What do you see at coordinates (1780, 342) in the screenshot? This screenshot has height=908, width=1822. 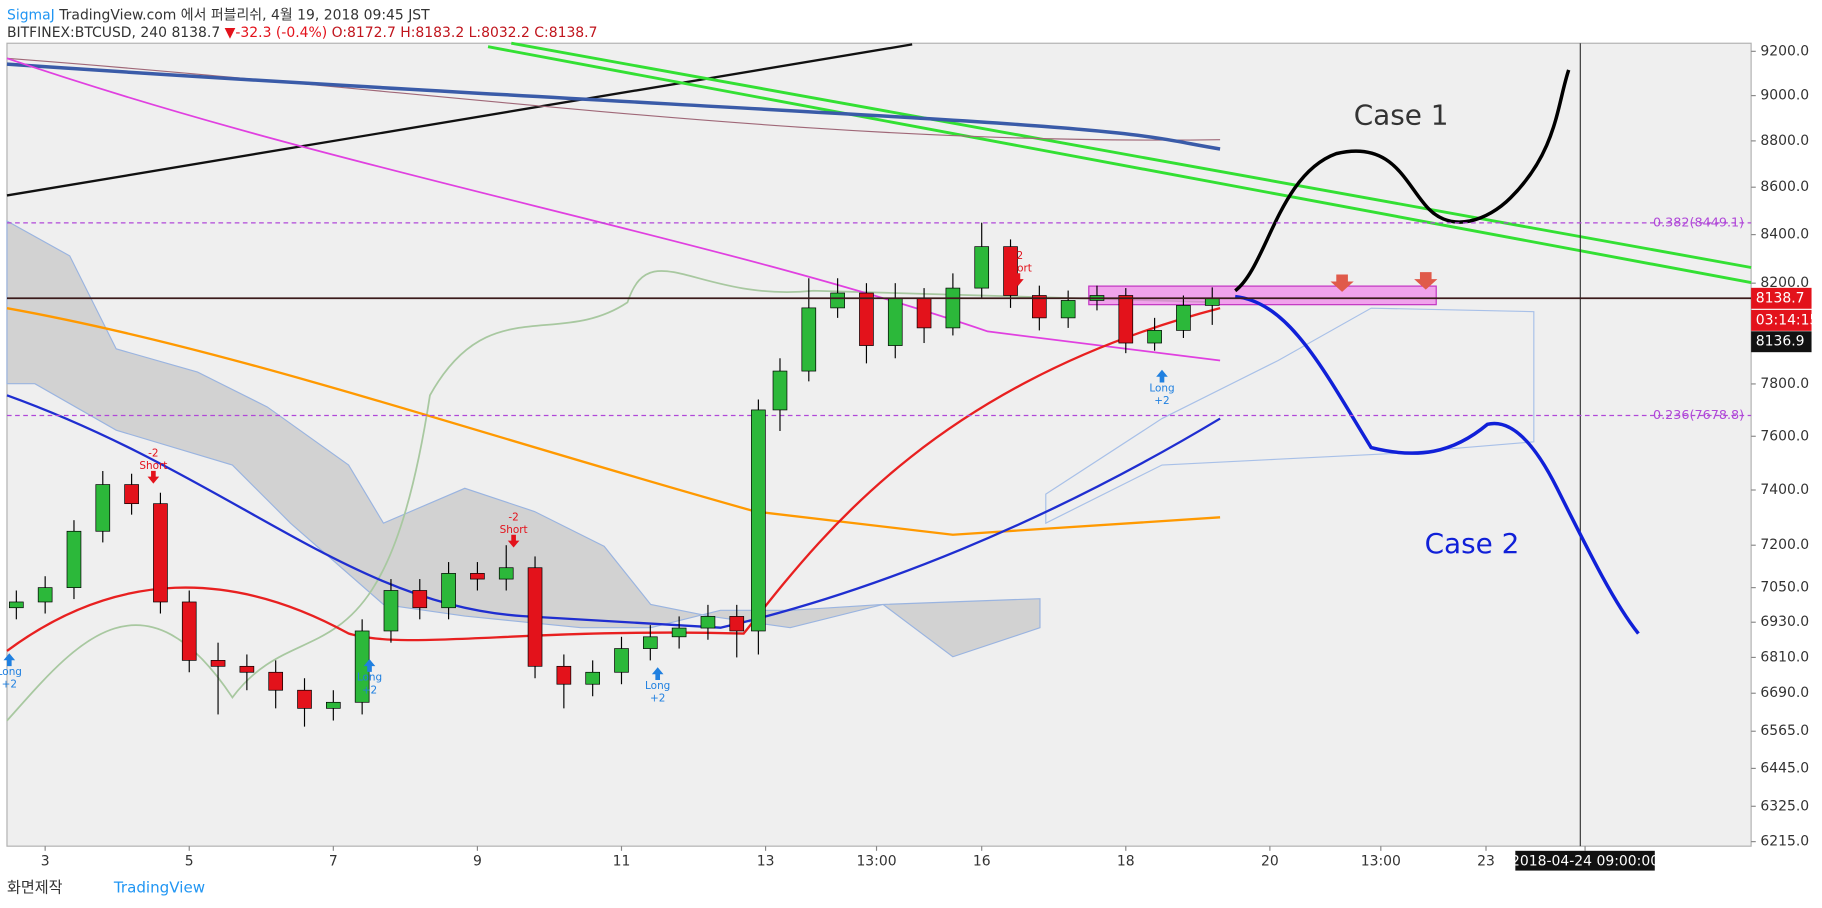 I see `bid-label: 8136.9` at bounding box center [1780, 342].